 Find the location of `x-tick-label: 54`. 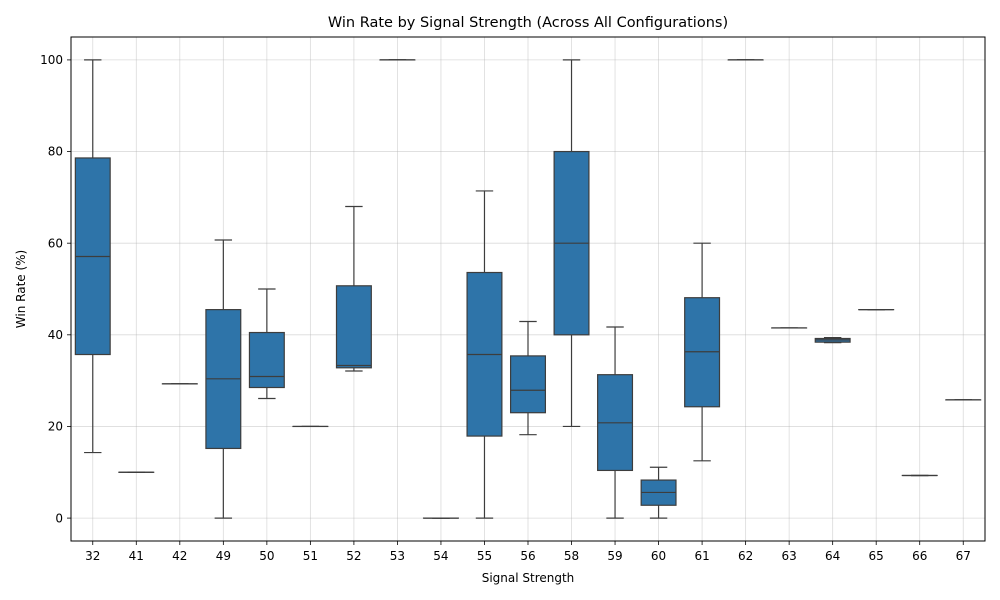

x-tick-label: 54 is located at coordinates (440, 556).